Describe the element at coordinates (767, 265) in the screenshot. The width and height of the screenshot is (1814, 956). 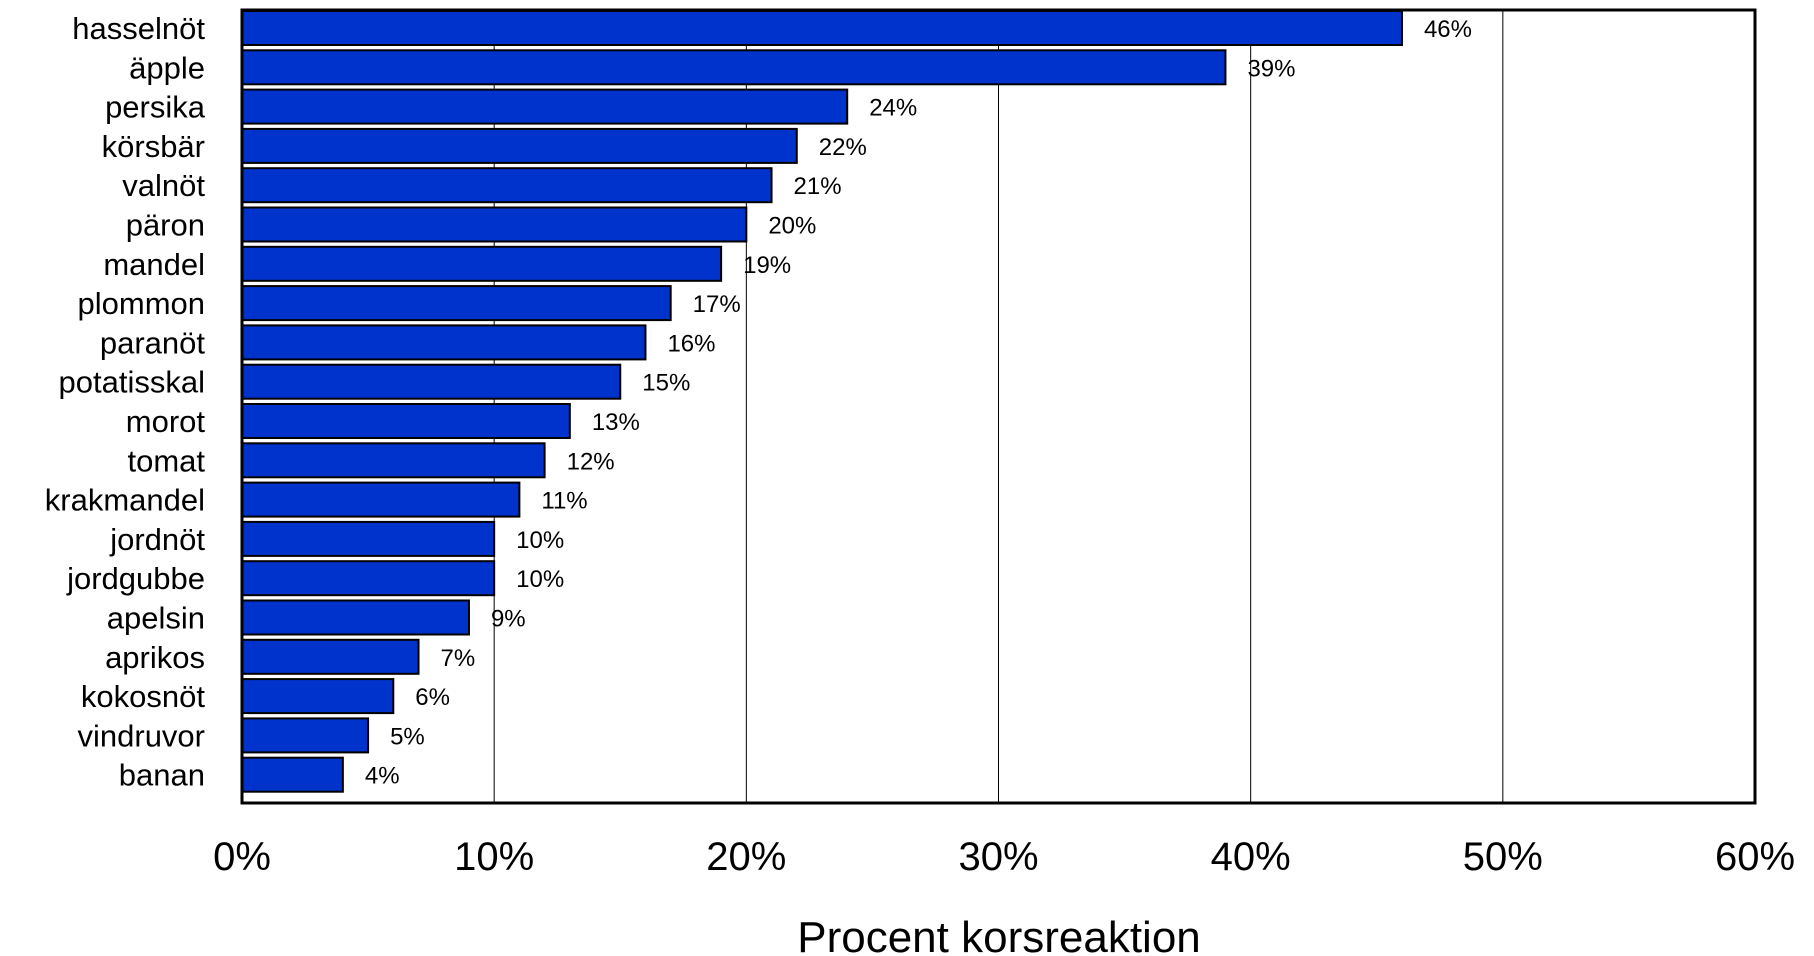
I see `value-label: 19%` at that location.